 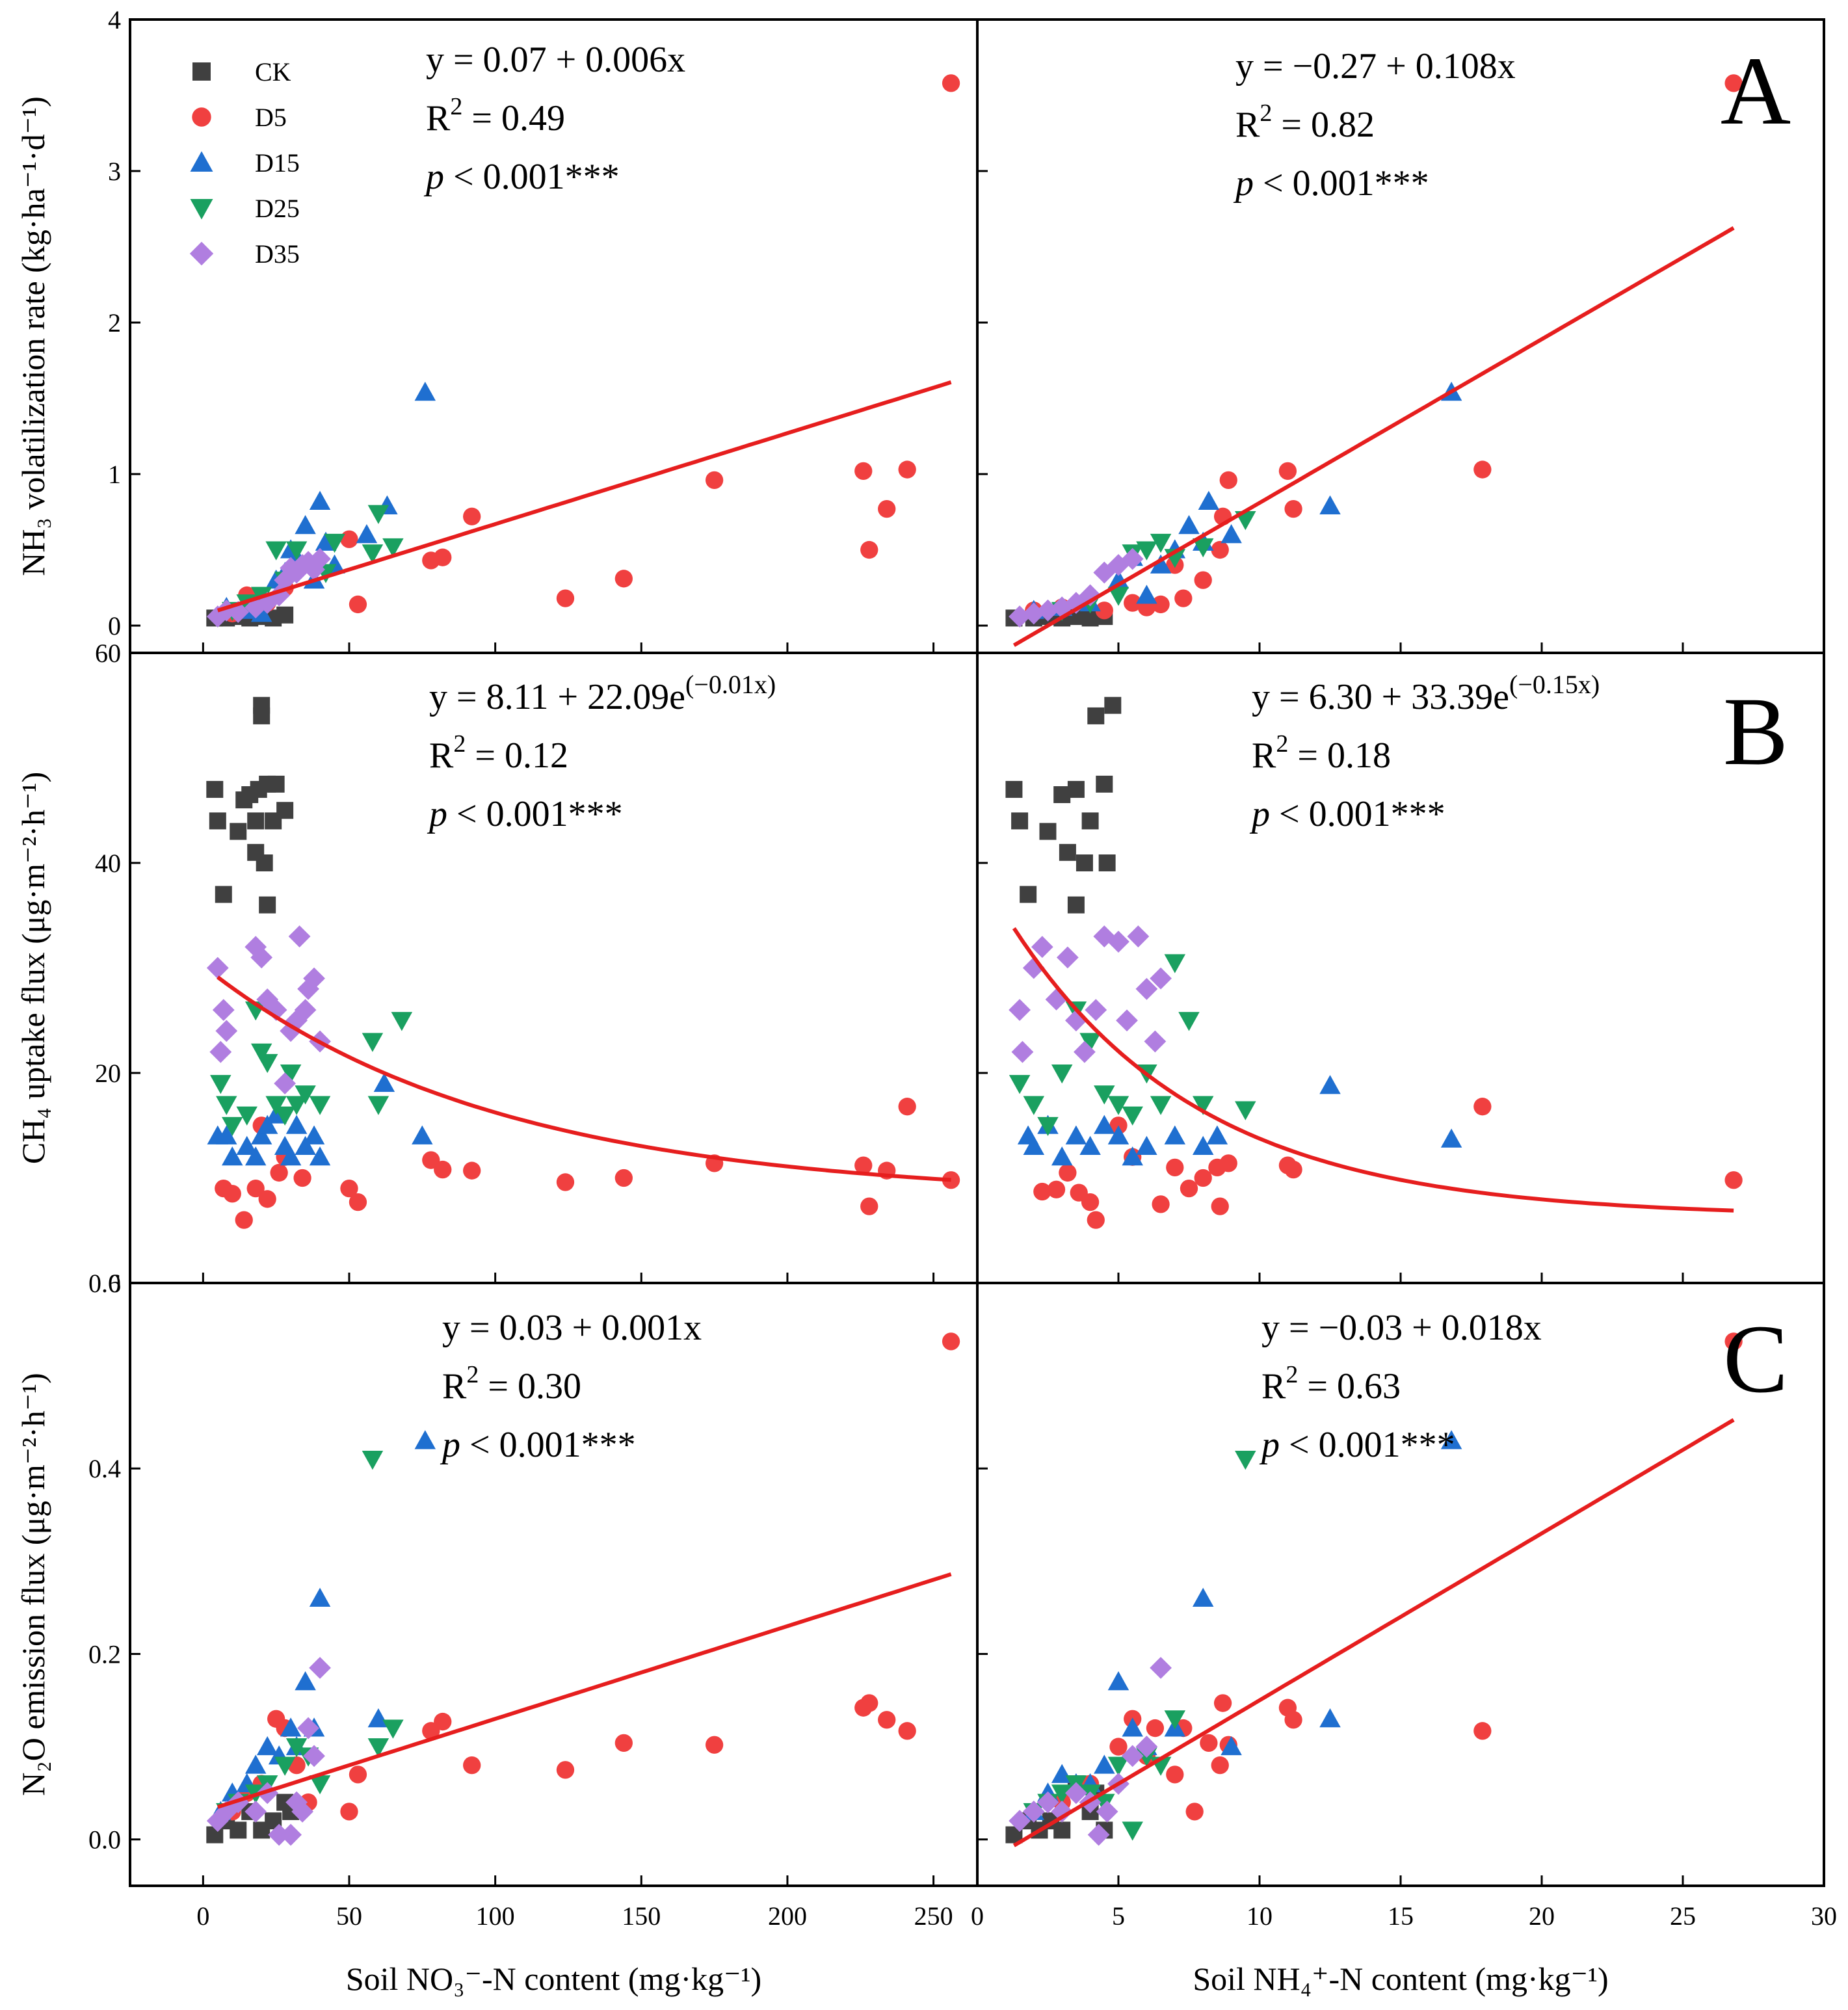 What do you see at coordinates (277, 208) in the screenshot?
I see `legend-label-D25: D25` at bounding box center [277, 208].